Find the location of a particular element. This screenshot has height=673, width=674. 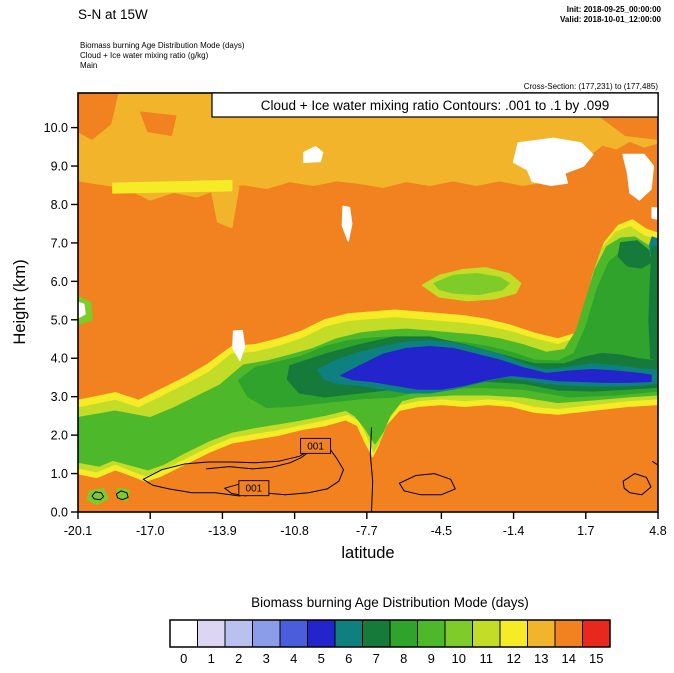

region-white-big-blob is located at coordinates (553, 162).